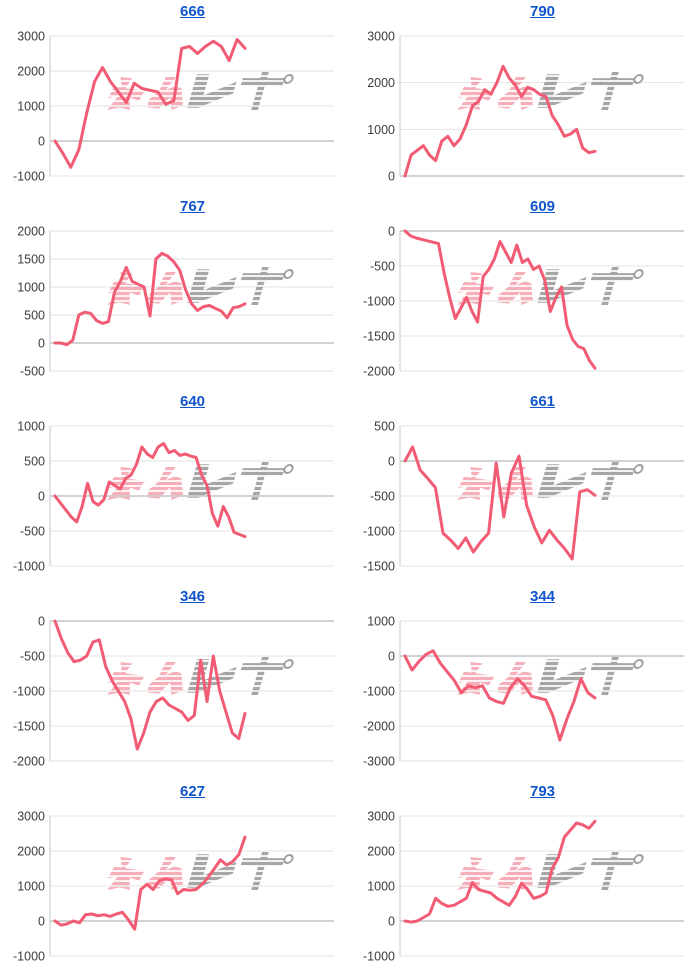 The image size is (700, 975). I want to click on chart-title-row: 344, so click(542, 597).